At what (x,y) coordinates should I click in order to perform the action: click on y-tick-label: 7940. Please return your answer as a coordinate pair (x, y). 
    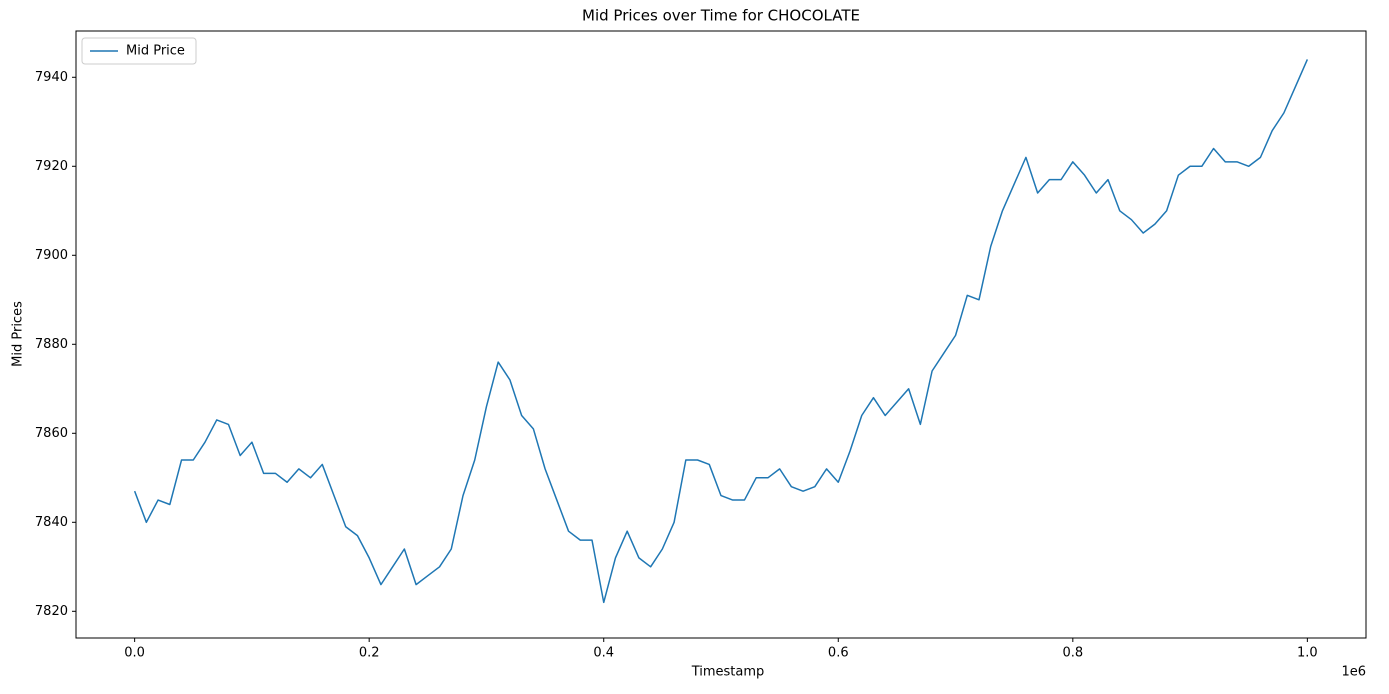
    Looking at the image, I should click on (51, 77).